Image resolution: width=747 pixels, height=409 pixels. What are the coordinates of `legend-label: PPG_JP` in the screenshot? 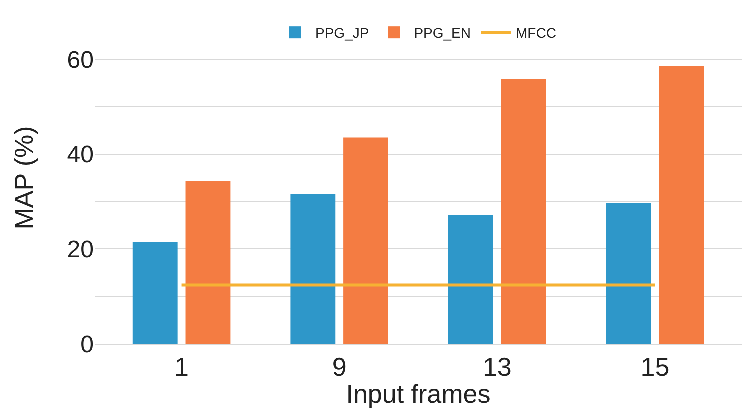 It's located at (343, 33).